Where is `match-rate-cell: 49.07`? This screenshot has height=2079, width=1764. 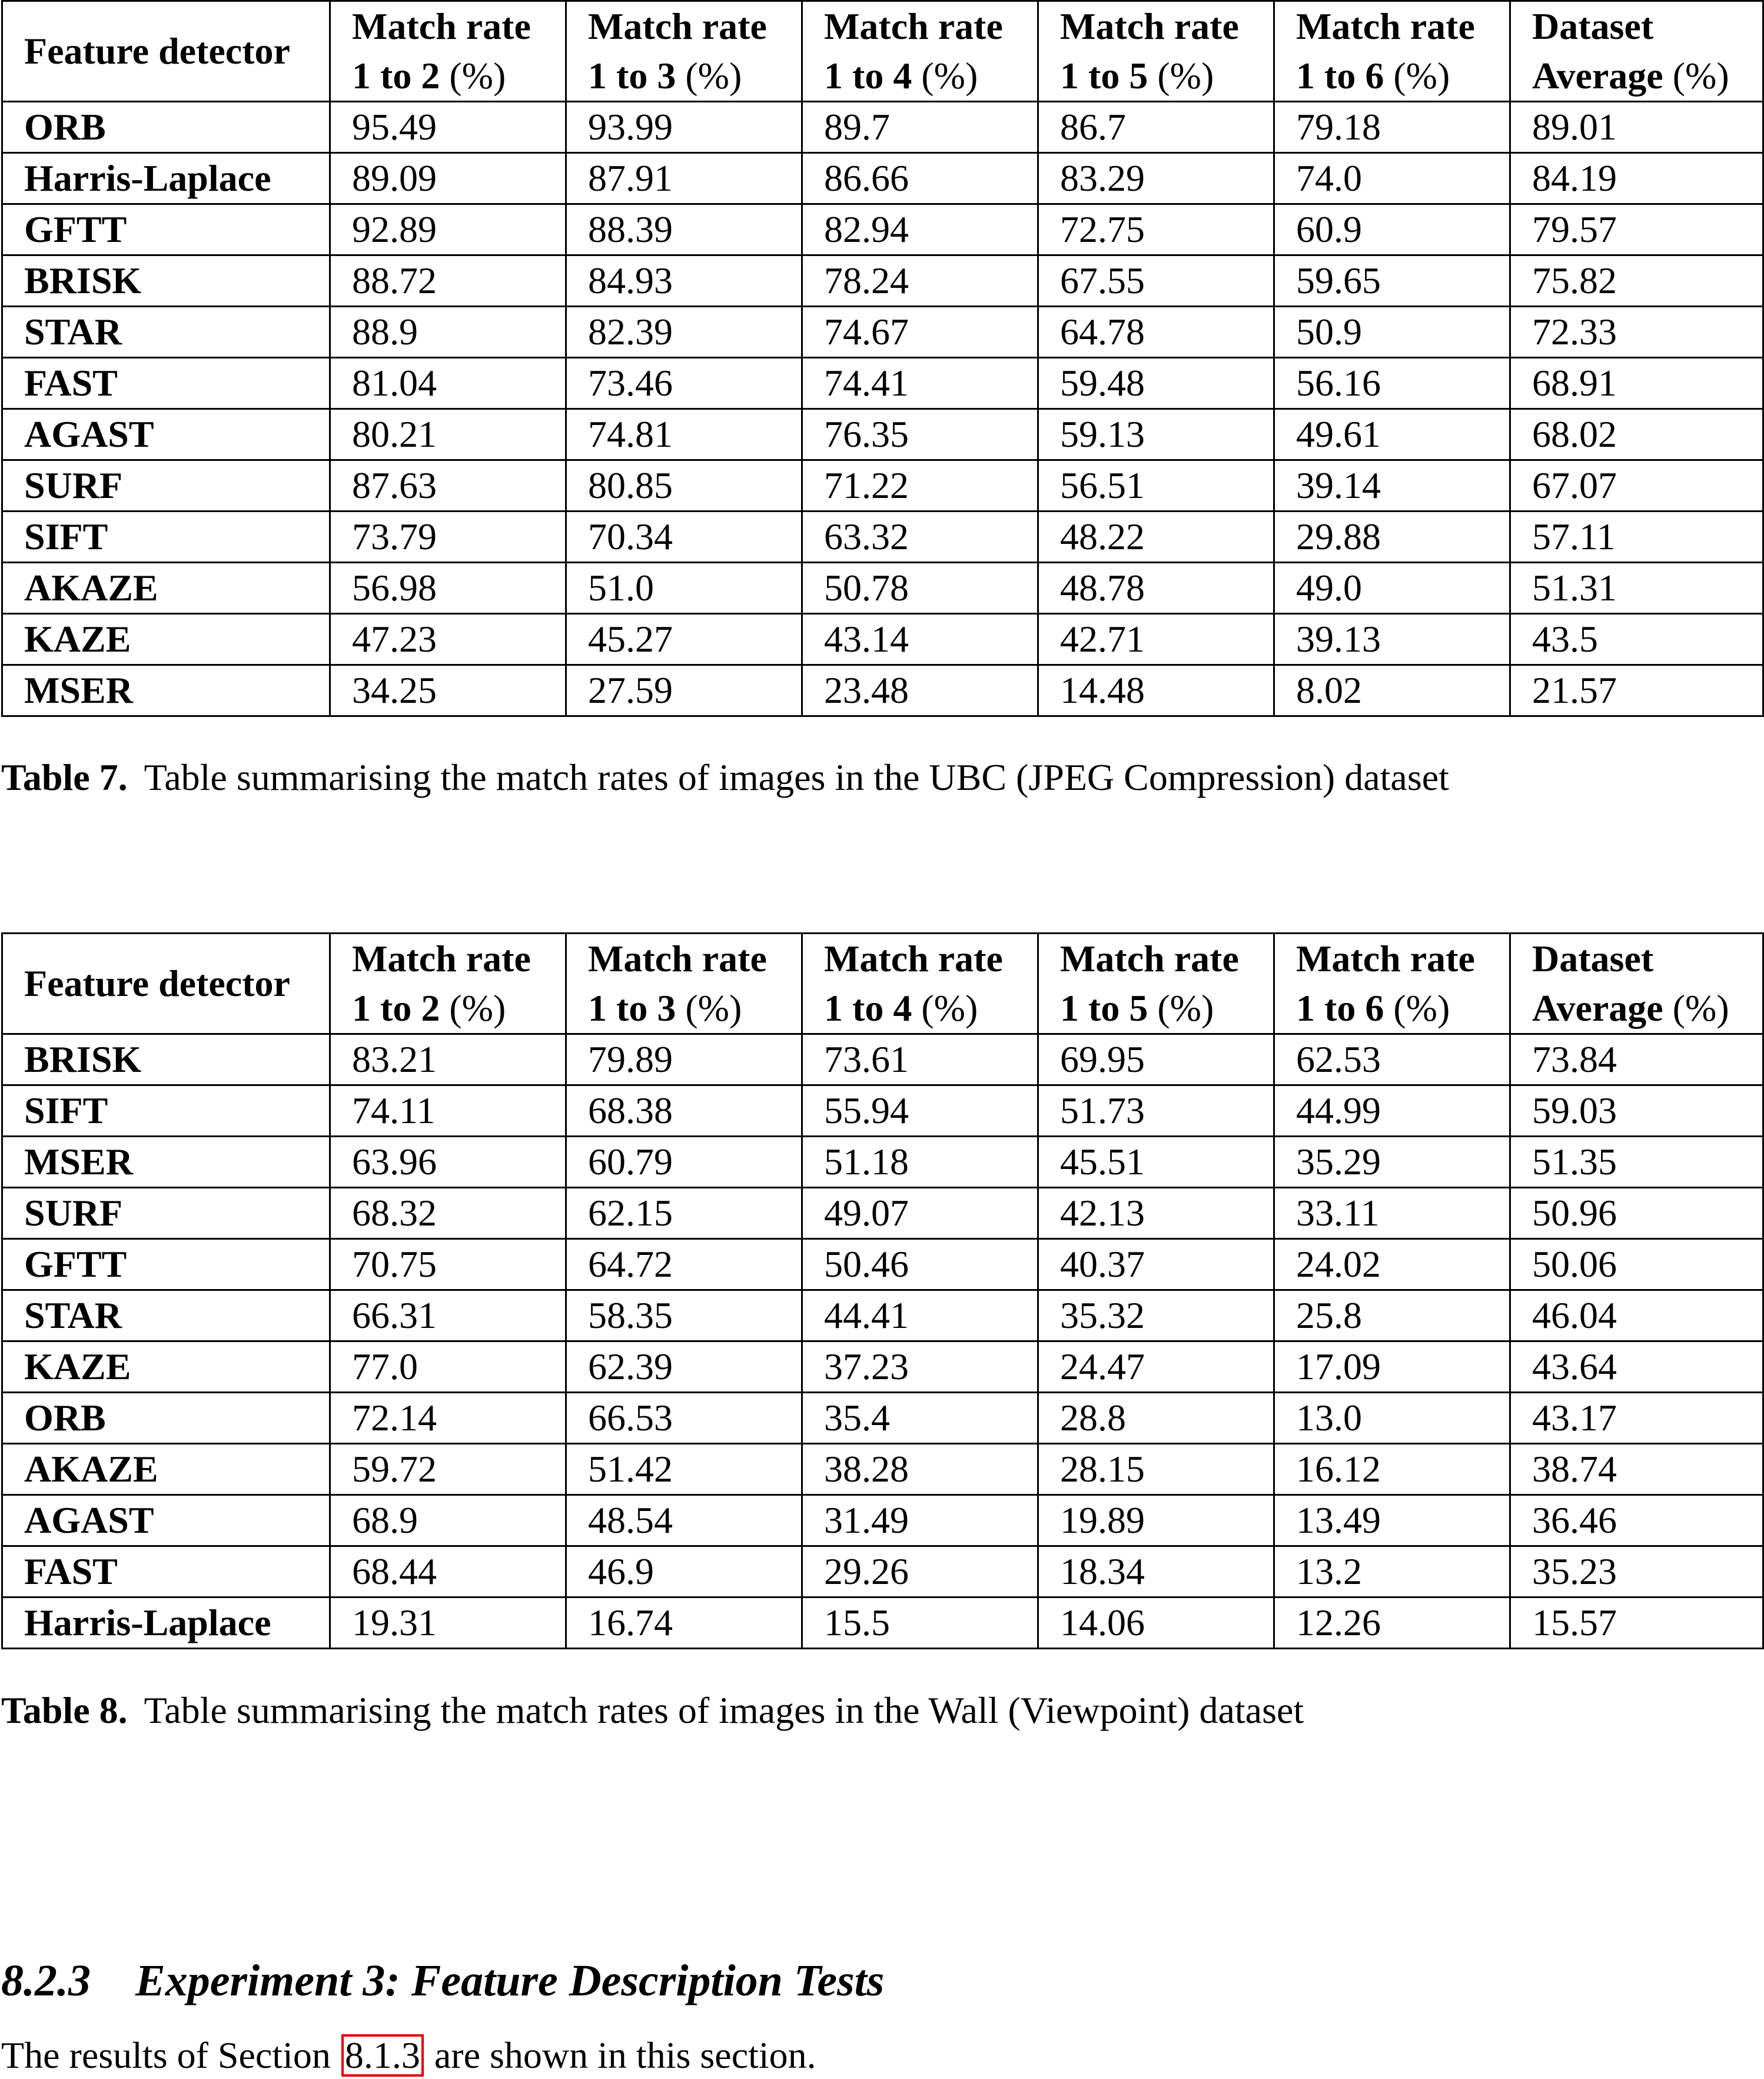
match-rate-cell: 49.07 is located at coordinates (920, 1213).